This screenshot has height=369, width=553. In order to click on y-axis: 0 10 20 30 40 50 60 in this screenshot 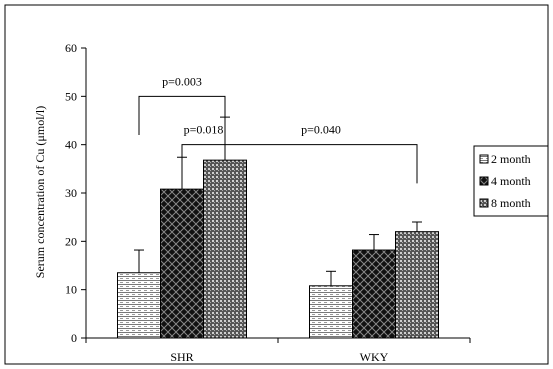, I will do `click(76, 193)`.